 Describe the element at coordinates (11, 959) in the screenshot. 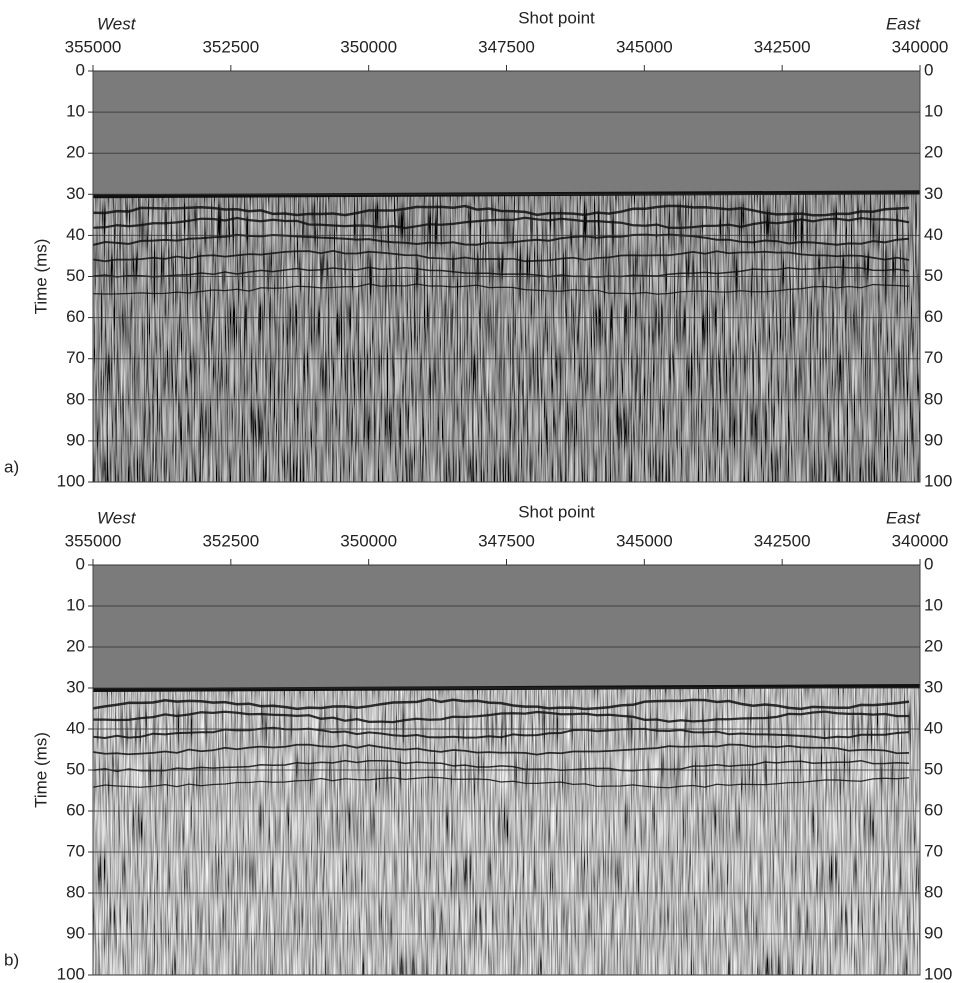

I see `panel-label: b)` at that location.